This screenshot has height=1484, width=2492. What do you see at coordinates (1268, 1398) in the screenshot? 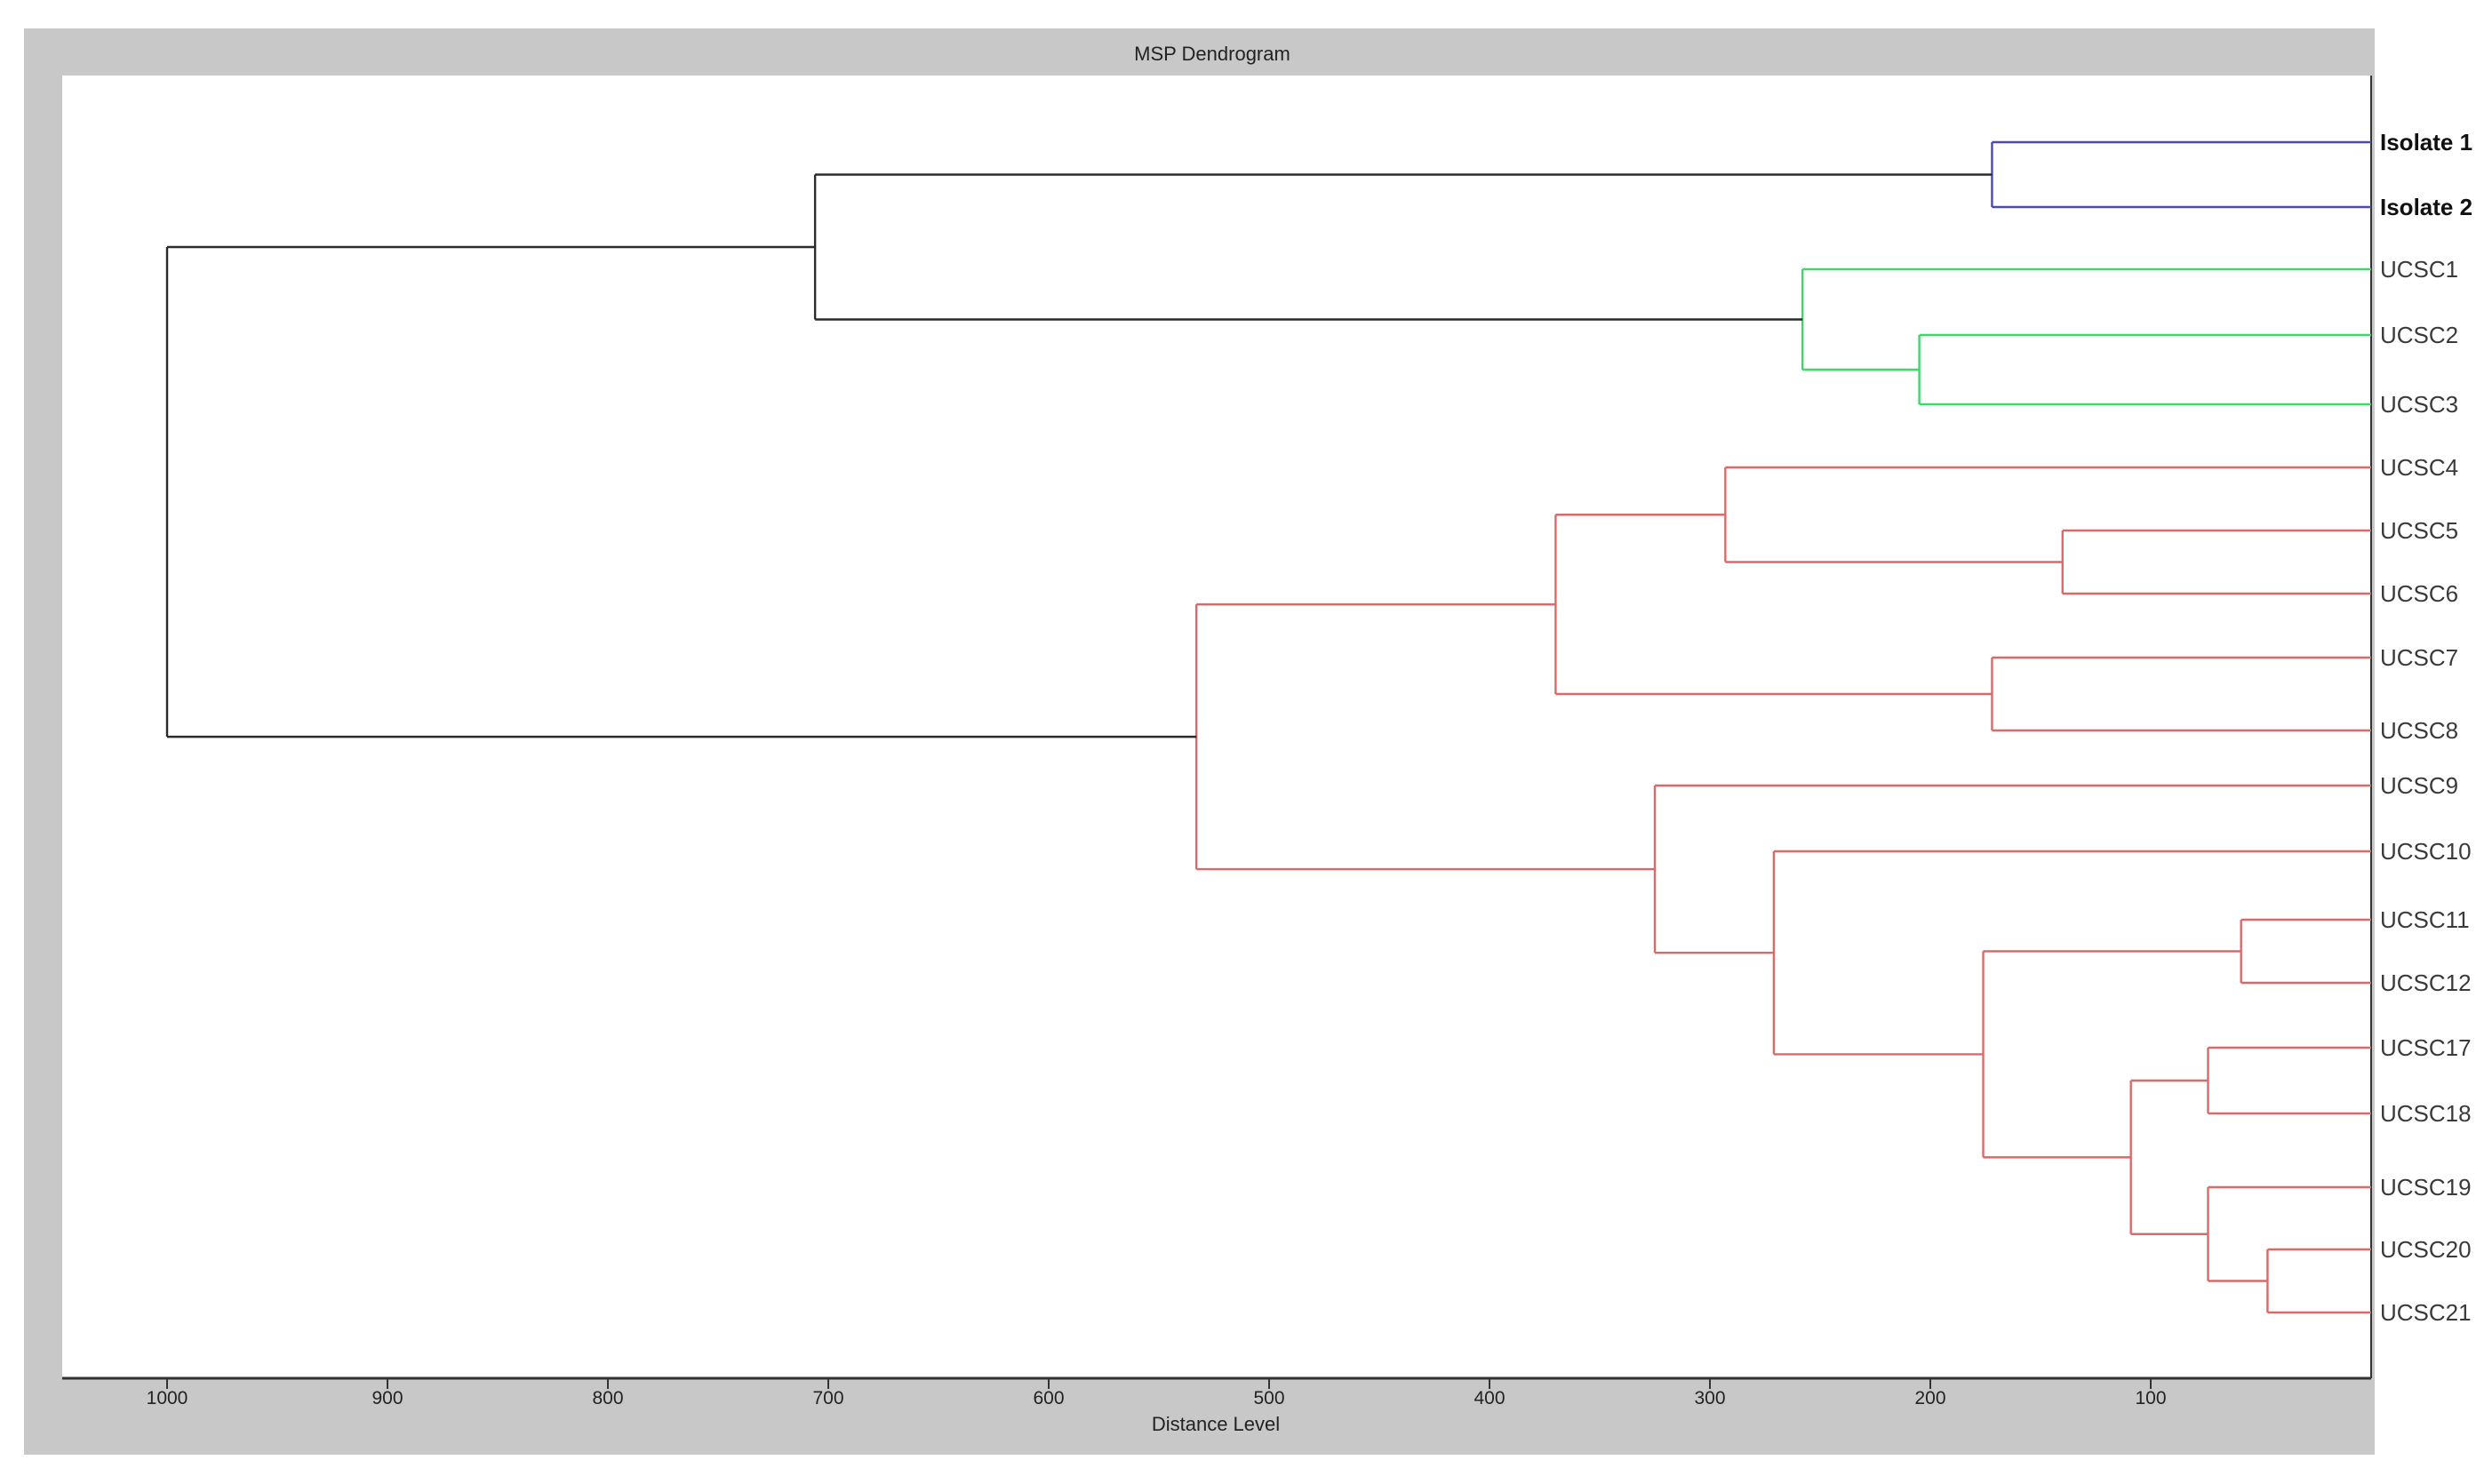
I see `x-tick-label: 500` at bounding box center [1268, 1398].